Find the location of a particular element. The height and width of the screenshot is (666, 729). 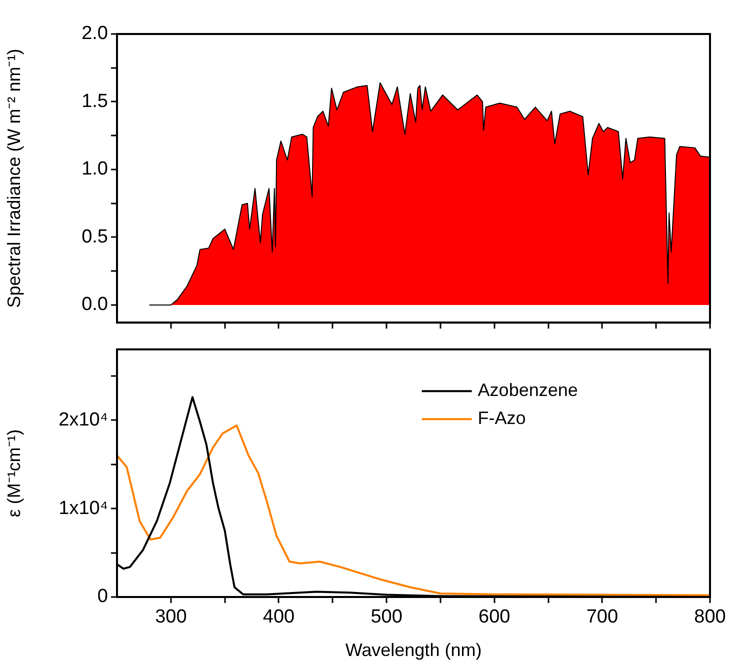

y-tick-label: 2x10⁴ is located at coordinates (83, 419).